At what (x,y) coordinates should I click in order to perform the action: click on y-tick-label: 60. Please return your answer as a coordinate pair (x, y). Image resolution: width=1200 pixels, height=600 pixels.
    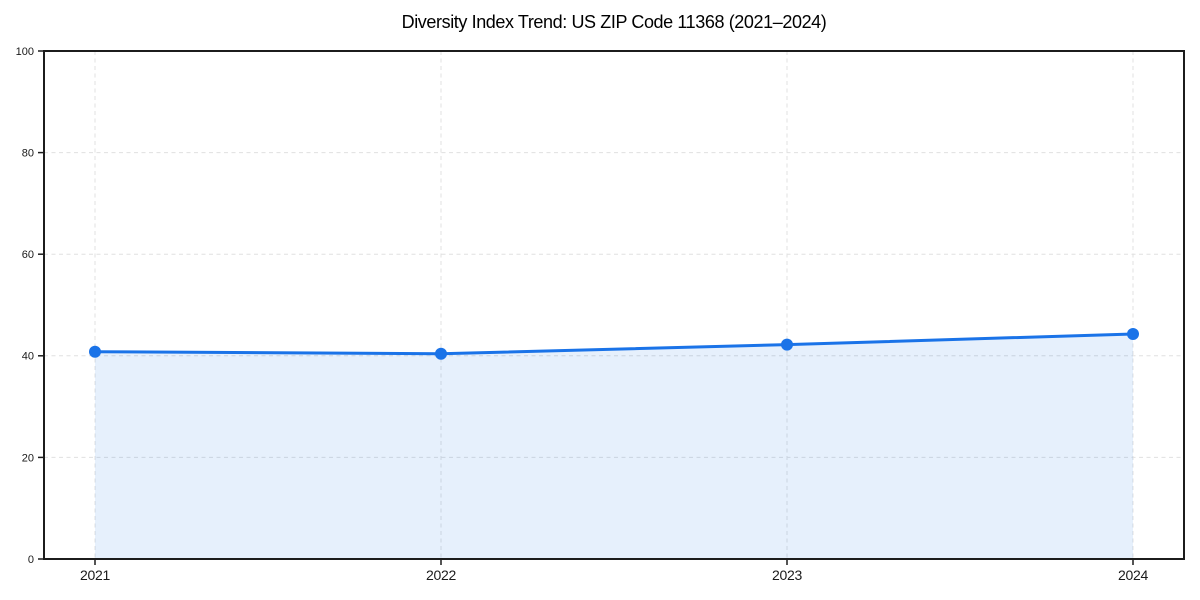
    Looking at the image, I should click on (28, 255).